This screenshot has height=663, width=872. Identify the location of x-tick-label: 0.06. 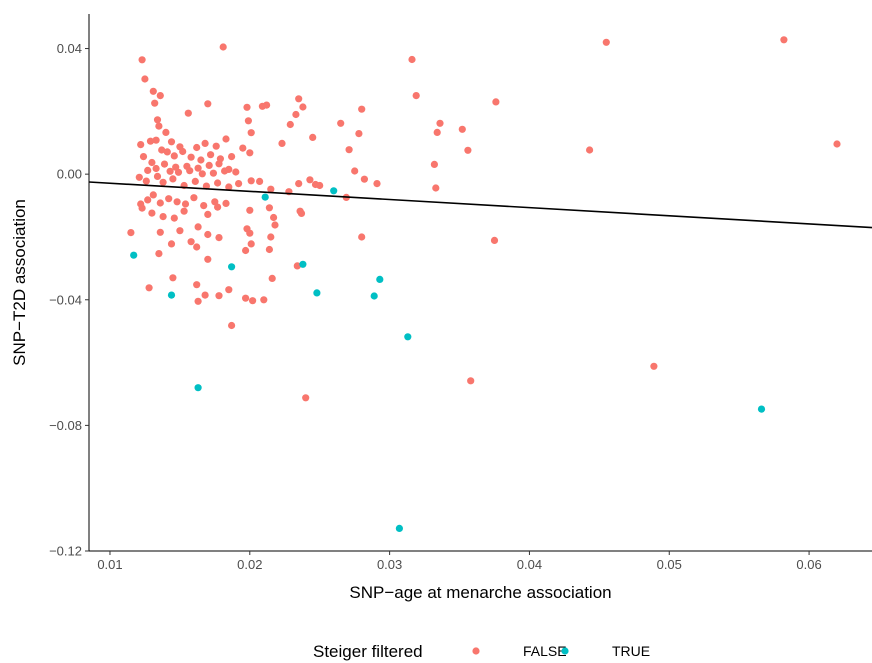
(808, 564).